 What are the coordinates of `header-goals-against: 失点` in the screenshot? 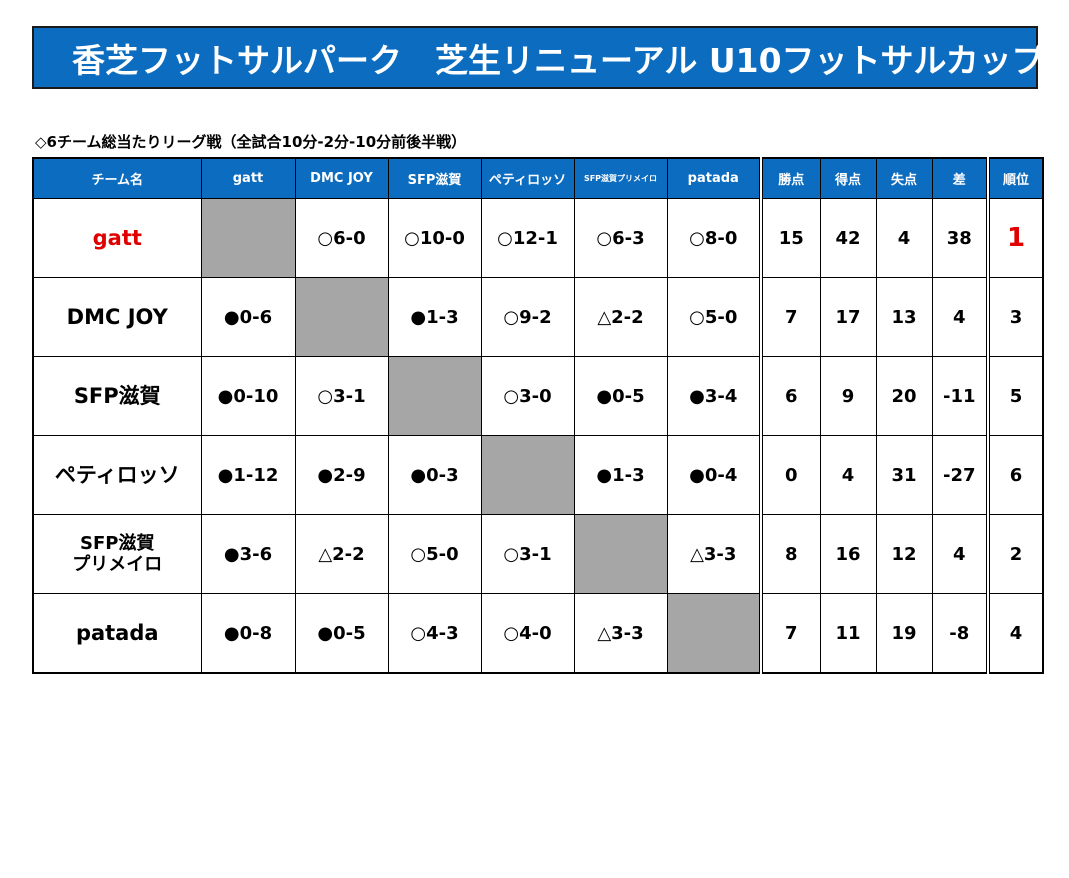 It's located at (904, 178).